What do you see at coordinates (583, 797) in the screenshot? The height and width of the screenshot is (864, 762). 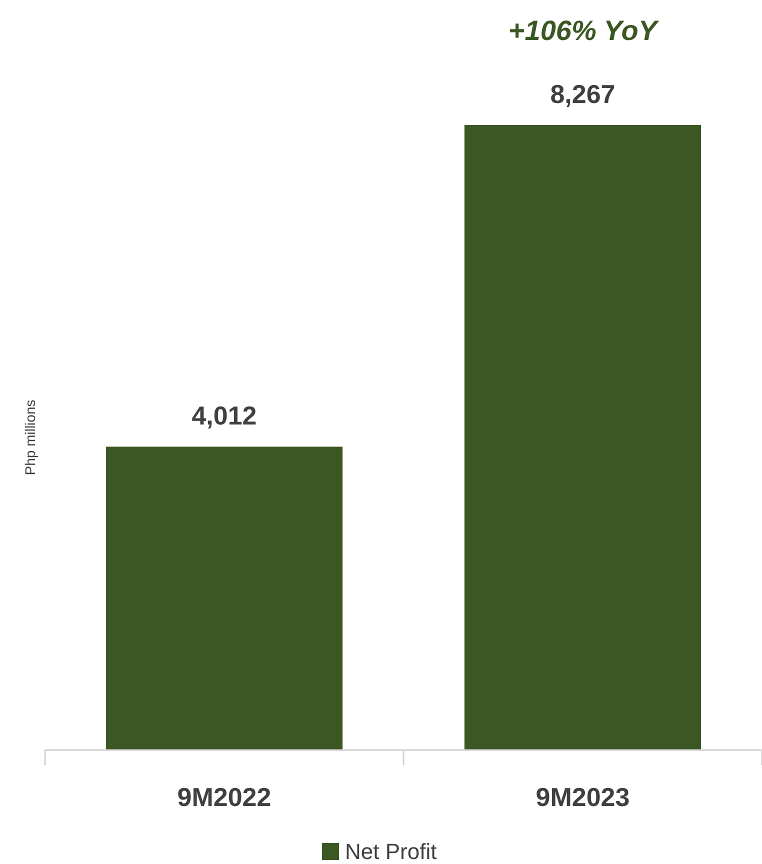 I see `x-tick-label: 9M2023` at bounding box center [583, 797].